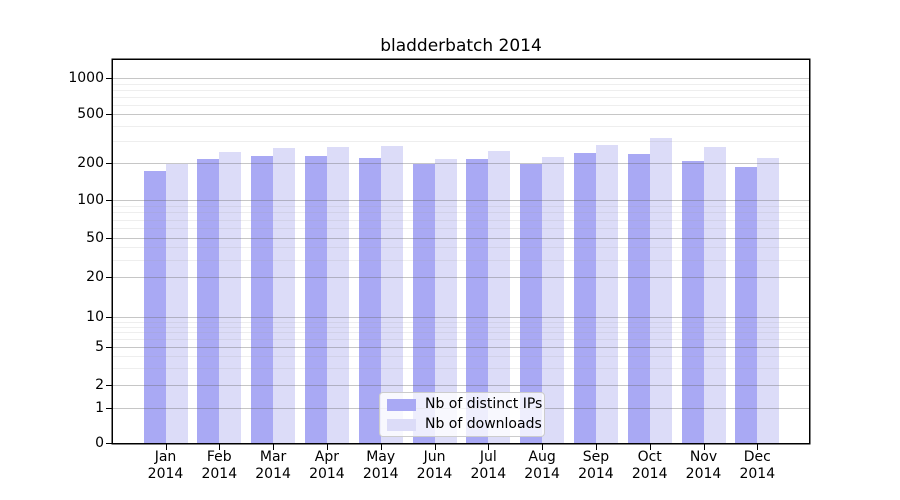 The image size is (900, 500). Describe the element at coordinates (99, 443) in the screenshot. I see `y-tick-label: 0` at that location.